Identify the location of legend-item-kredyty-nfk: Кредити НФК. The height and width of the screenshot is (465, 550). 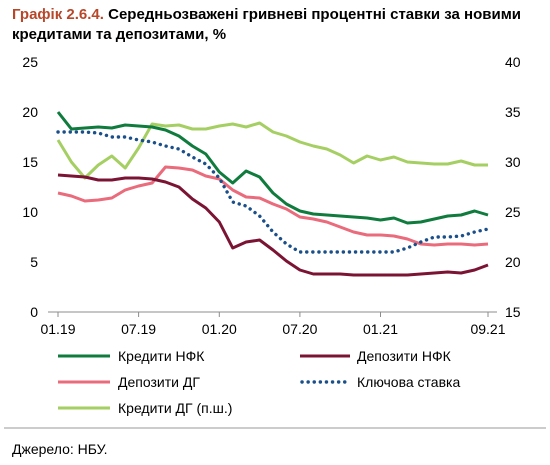
(131, 356).